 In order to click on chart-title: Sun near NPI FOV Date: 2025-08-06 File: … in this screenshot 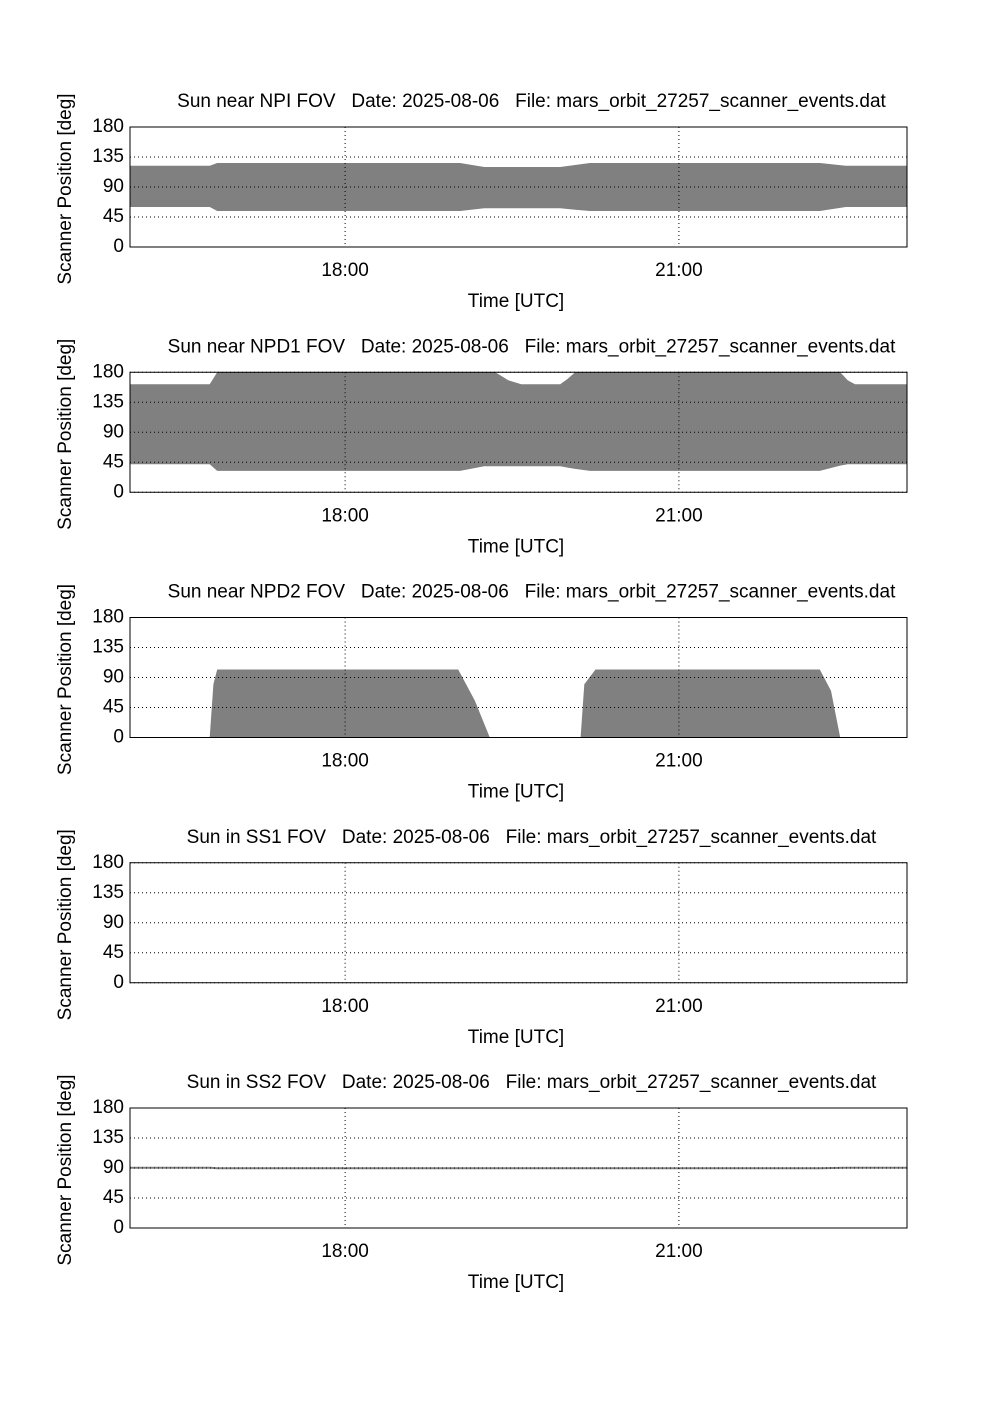, I will do `click(531, 101)`.